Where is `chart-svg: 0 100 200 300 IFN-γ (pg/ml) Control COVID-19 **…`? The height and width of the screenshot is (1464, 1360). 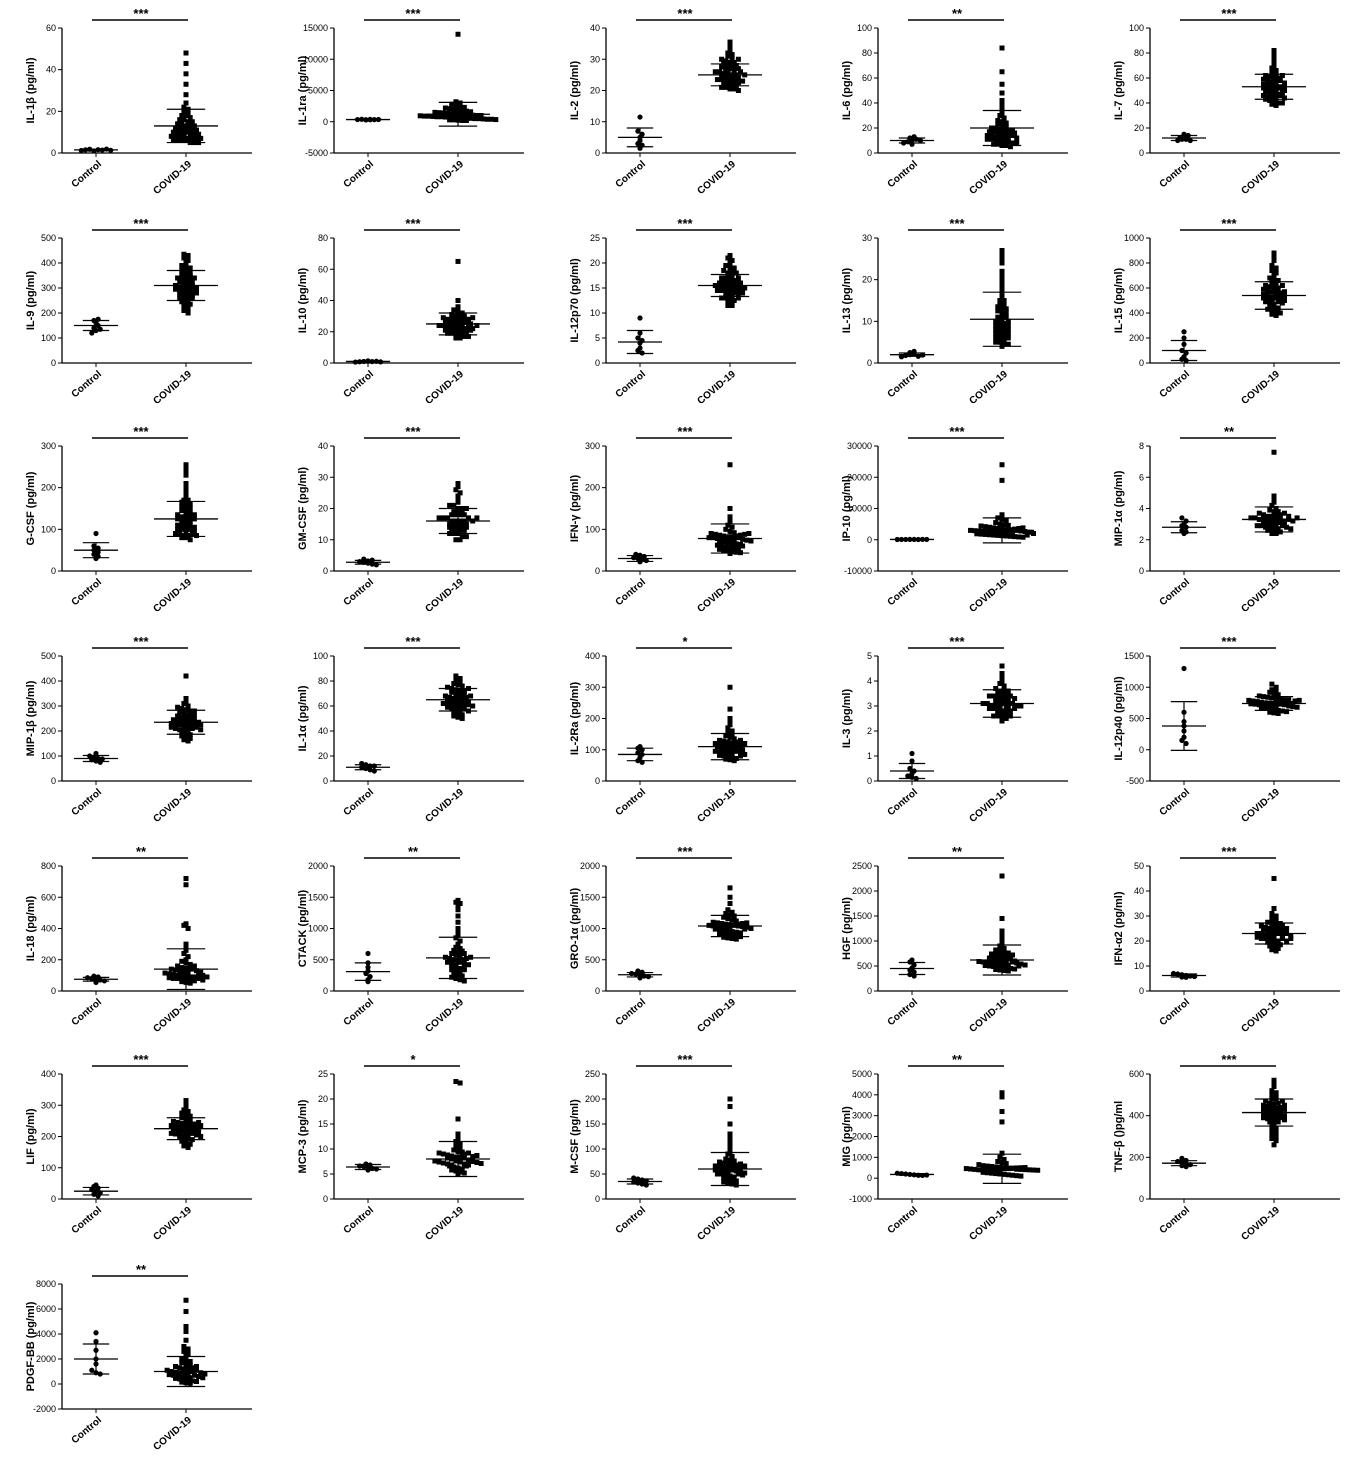 chart-svg: 0 100 200 300 IFN-γ (pg/ml) Control COVID-19 **… is located at coordinates (682, 519).